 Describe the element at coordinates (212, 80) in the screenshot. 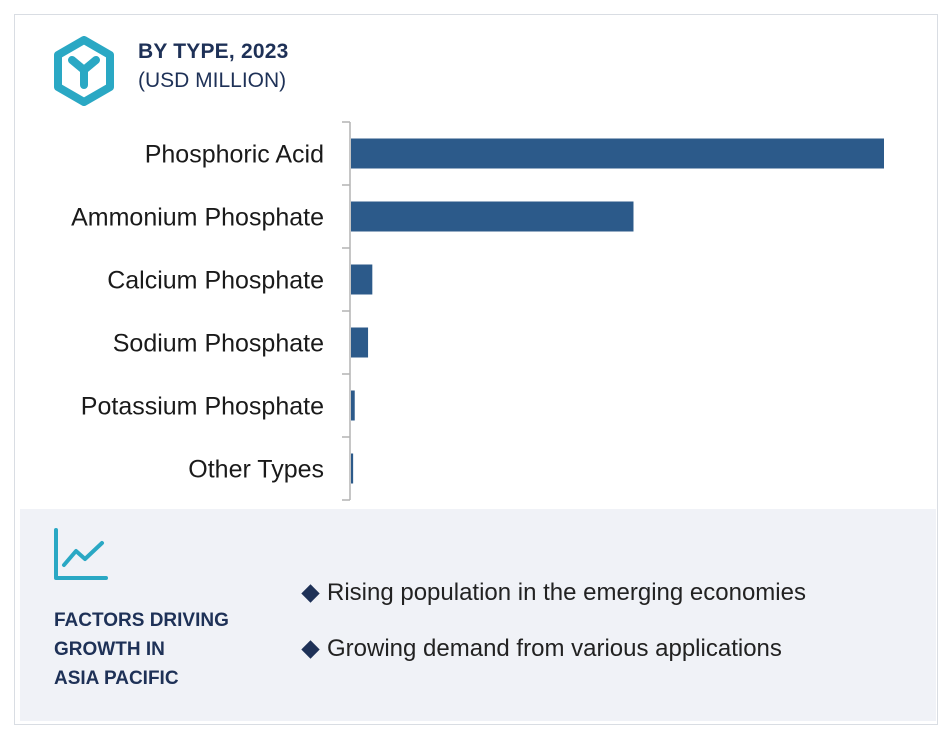

I see `chart-subtitle: (USD MILLION)` at that location.